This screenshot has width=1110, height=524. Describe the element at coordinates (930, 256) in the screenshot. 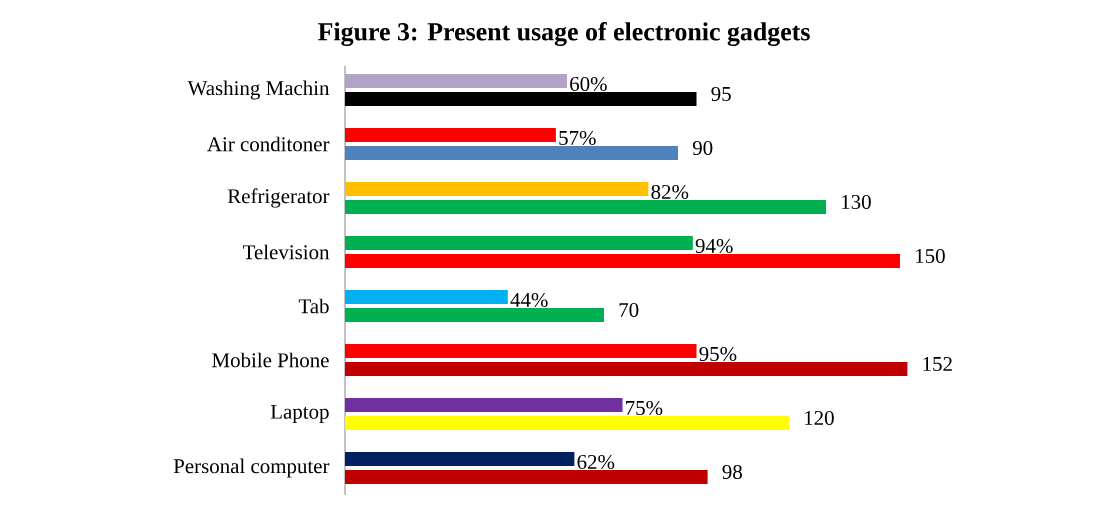

I see `data-label: 150` at that location.